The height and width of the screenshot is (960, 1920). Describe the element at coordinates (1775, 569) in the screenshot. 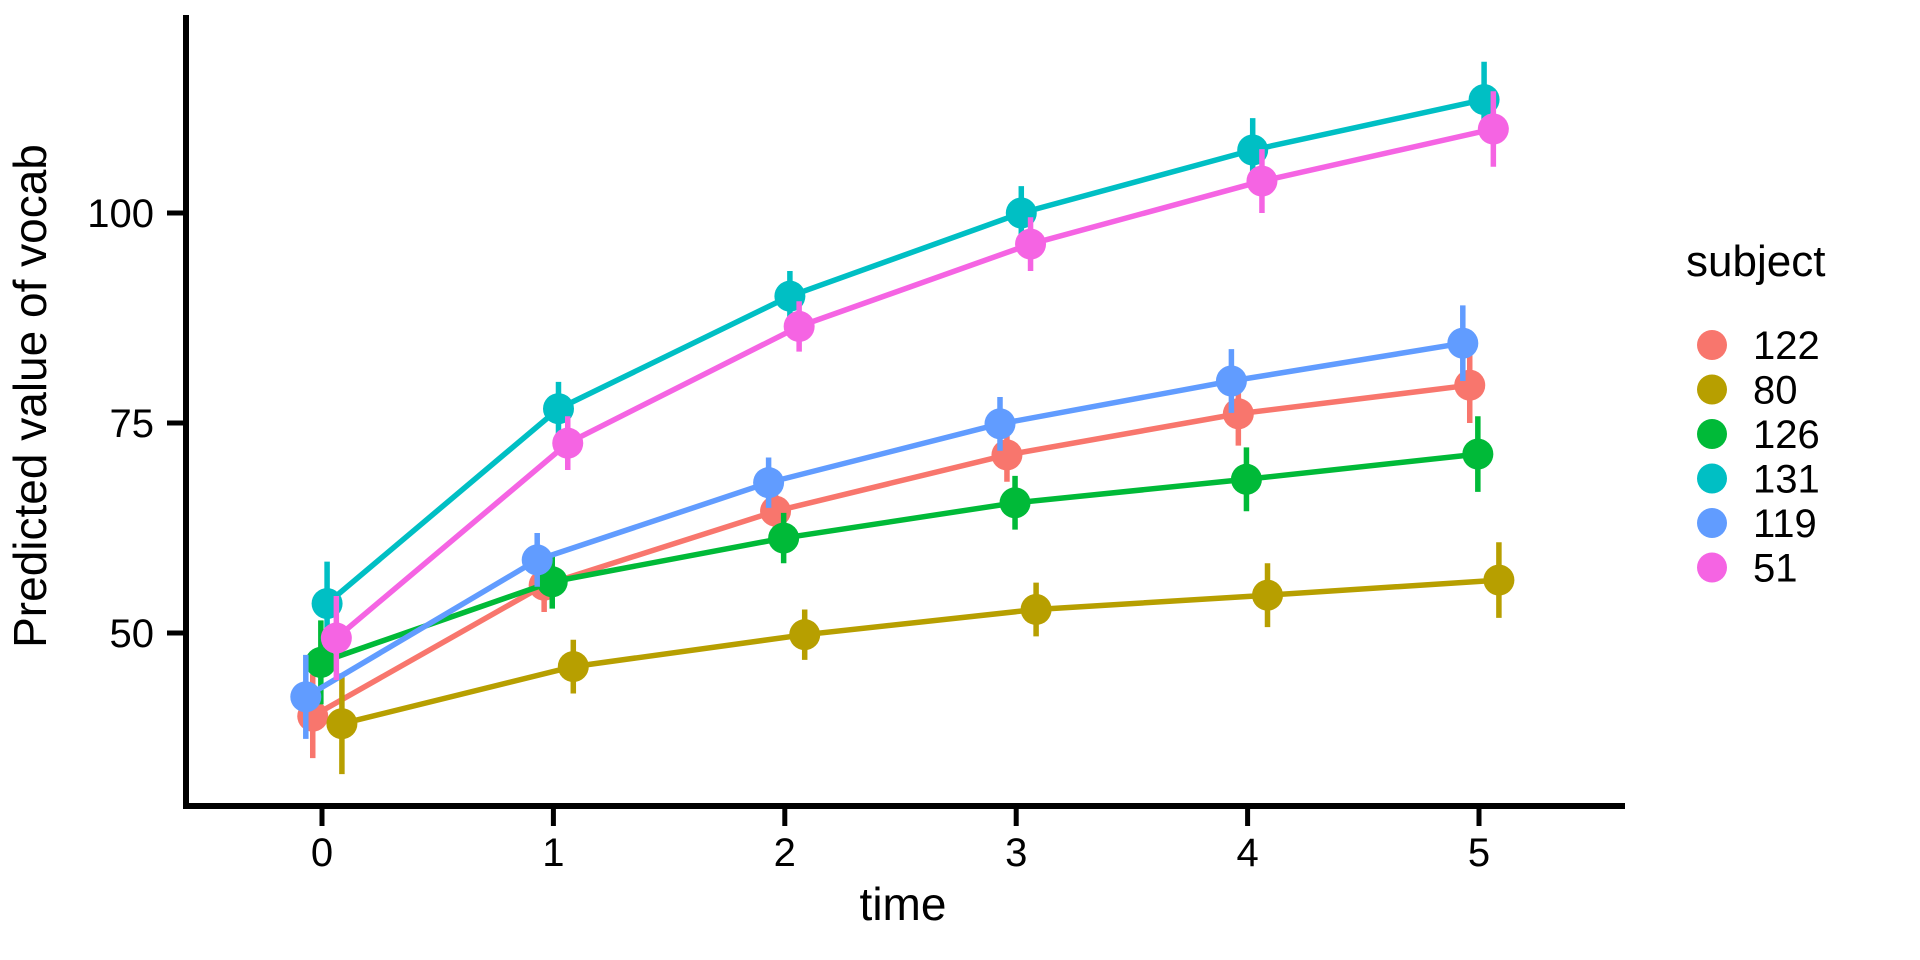

I see `legend-label: 51` at that location.